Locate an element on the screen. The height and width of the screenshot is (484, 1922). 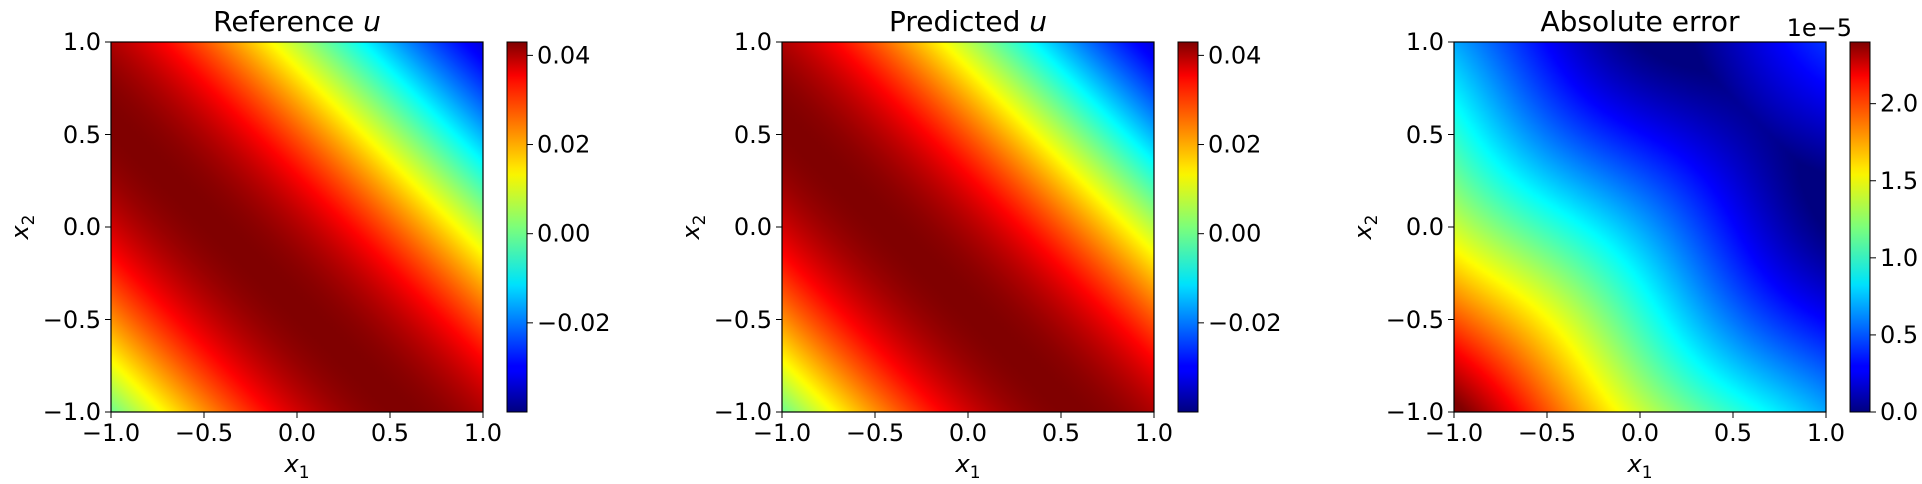
colorbar-tick-label: 1.5 is located at coordinates (1899, 181).